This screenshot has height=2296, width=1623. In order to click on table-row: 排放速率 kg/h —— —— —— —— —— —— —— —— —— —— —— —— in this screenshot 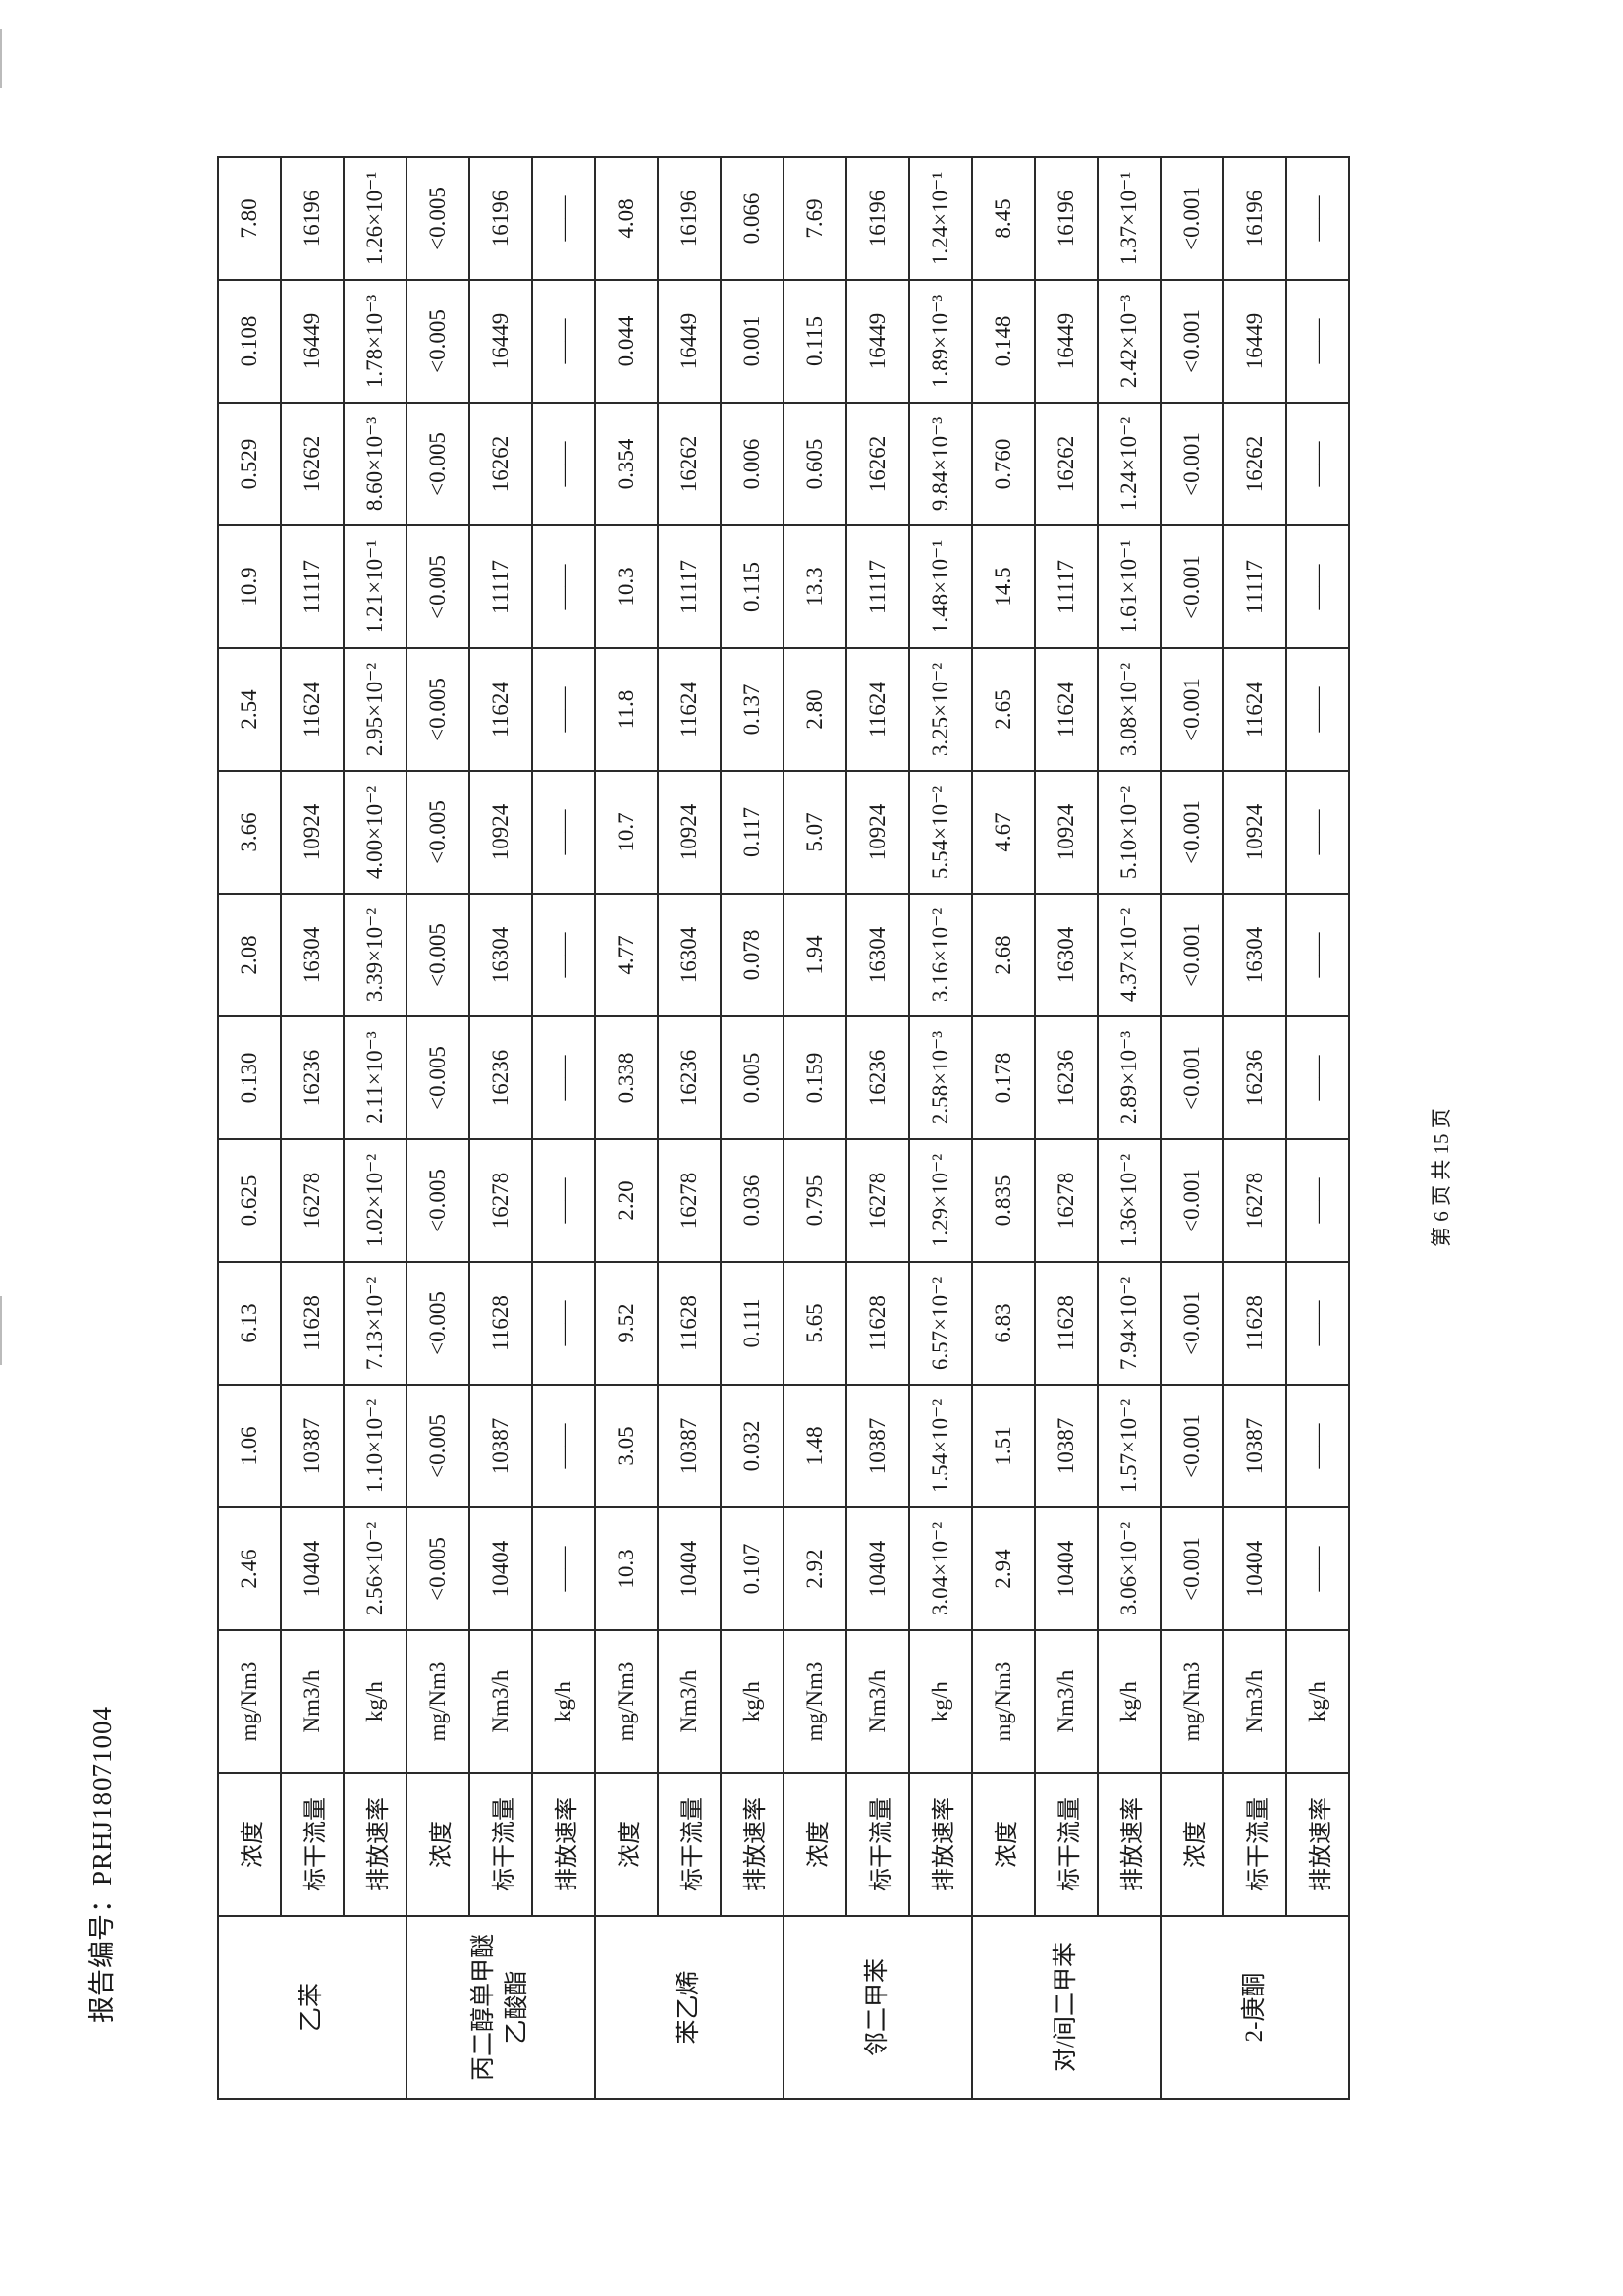, I will do `click(564, 1128)`.